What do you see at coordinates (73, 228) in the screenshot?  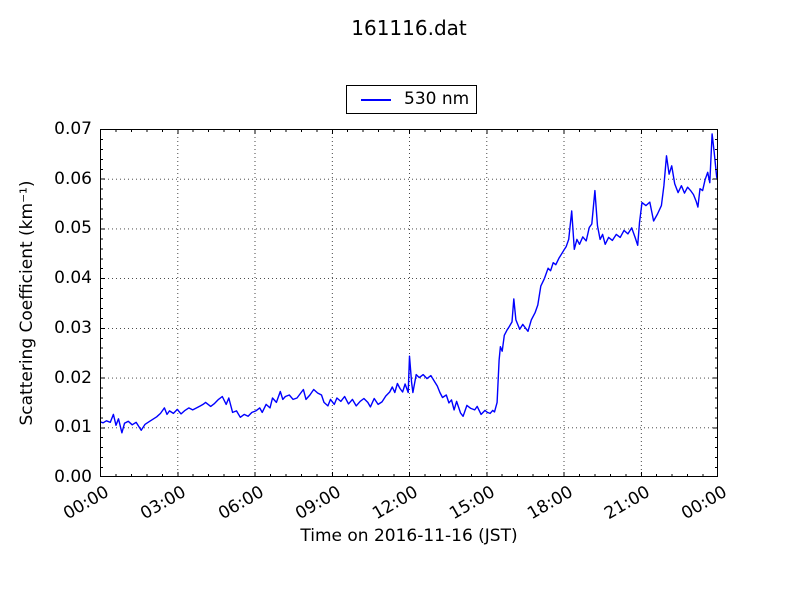 I see `y-tick-label: 0.05` at bounding box center [73, 228].